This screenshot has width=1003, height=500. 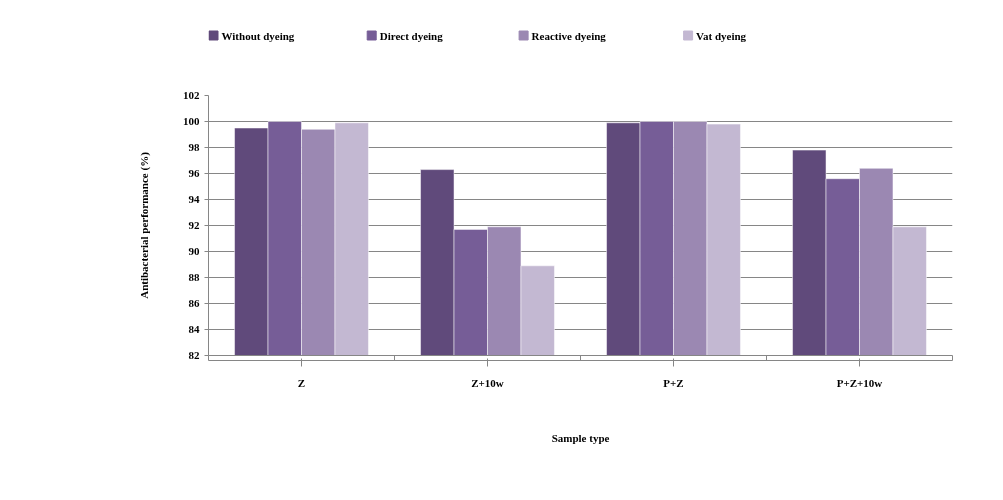 I want to click on legend-label: Without dyeing, so click(x=258, y=35).